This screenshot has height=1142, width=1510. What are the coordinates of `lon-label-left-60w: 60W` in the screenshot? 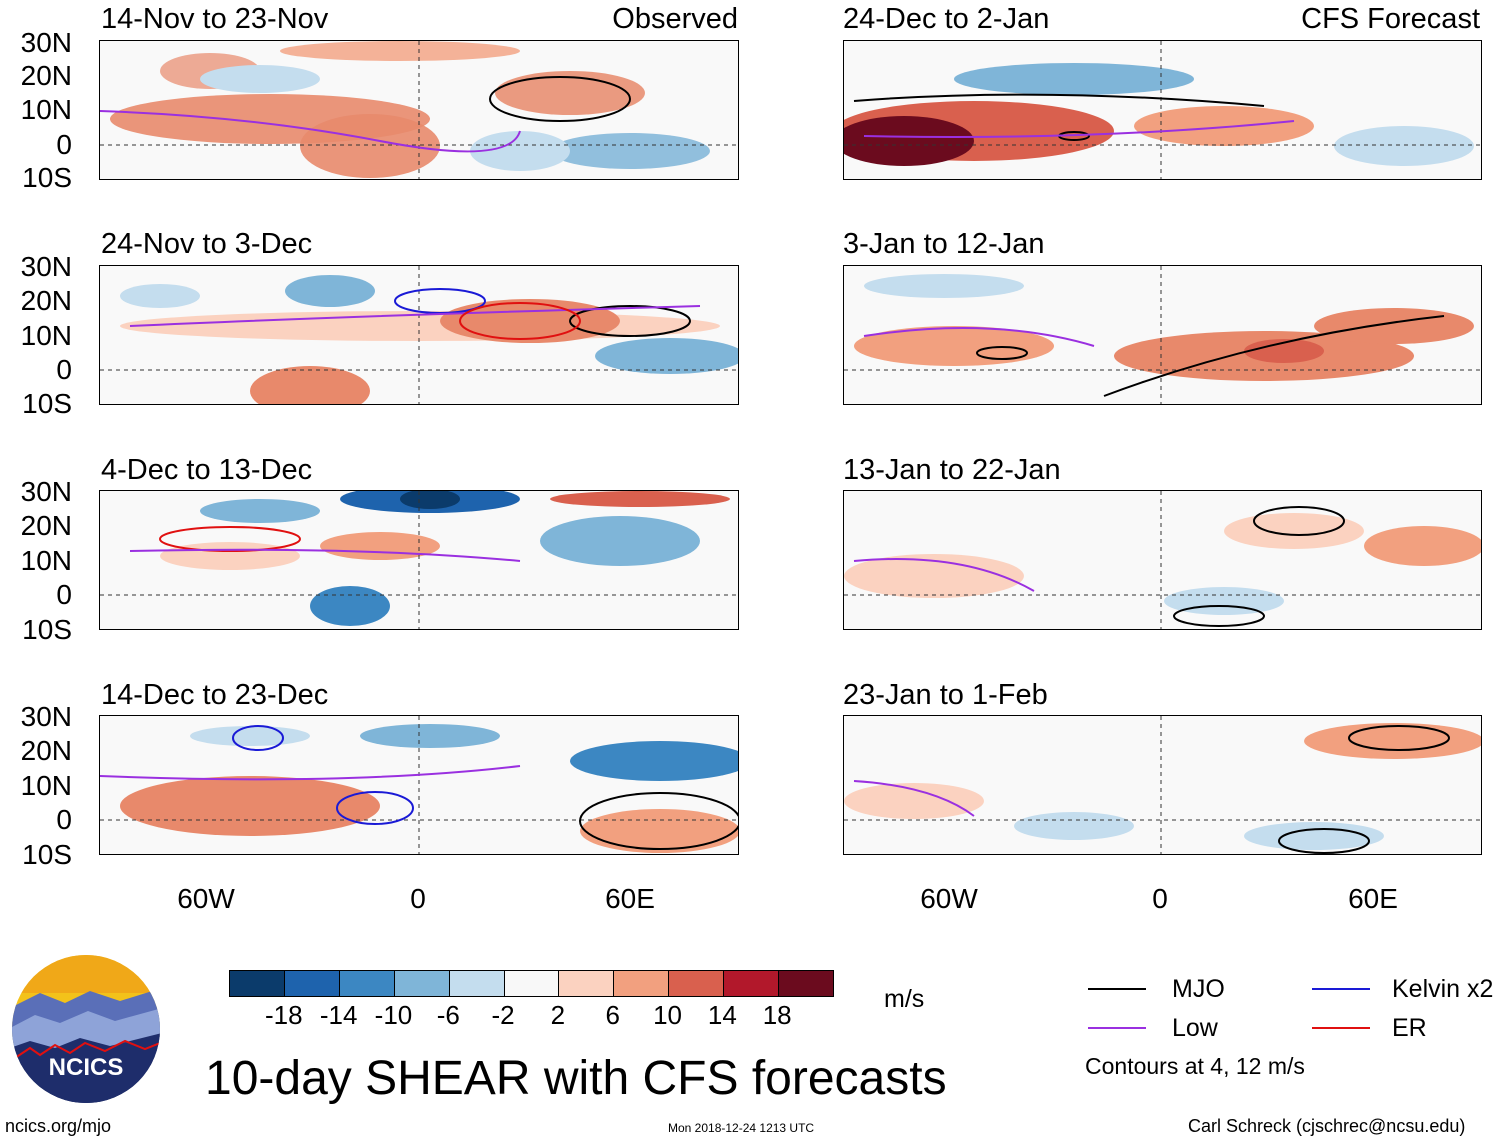 It's located at (206, 898).